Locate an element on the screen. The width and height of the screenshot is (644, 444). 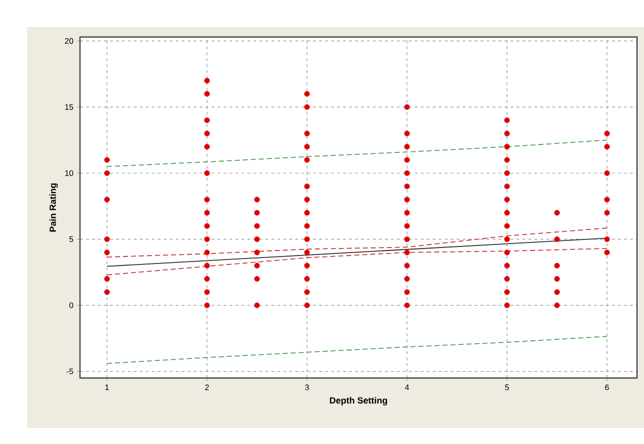
y-axis-title: Pain Rating is located at coordinates (53, 207).